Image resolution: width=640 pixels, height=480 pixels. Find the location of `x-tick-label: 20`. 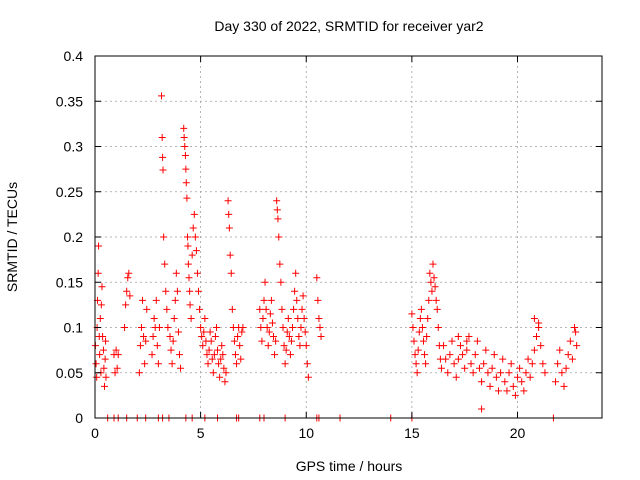

x-tick-label: 20 is located at coordinates (518, 433).